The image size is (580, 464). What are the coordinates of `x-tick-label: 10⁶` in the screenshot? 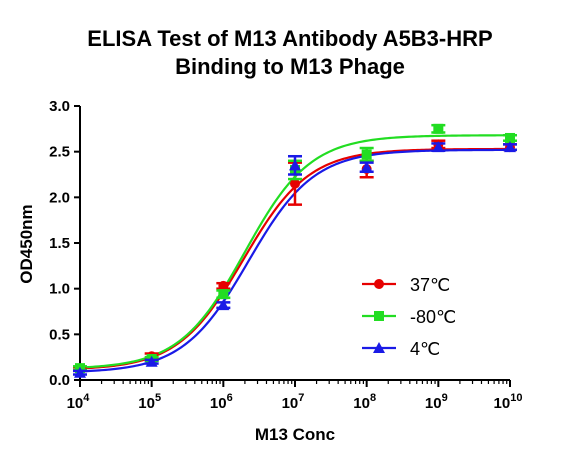 It's located at (221, 402).